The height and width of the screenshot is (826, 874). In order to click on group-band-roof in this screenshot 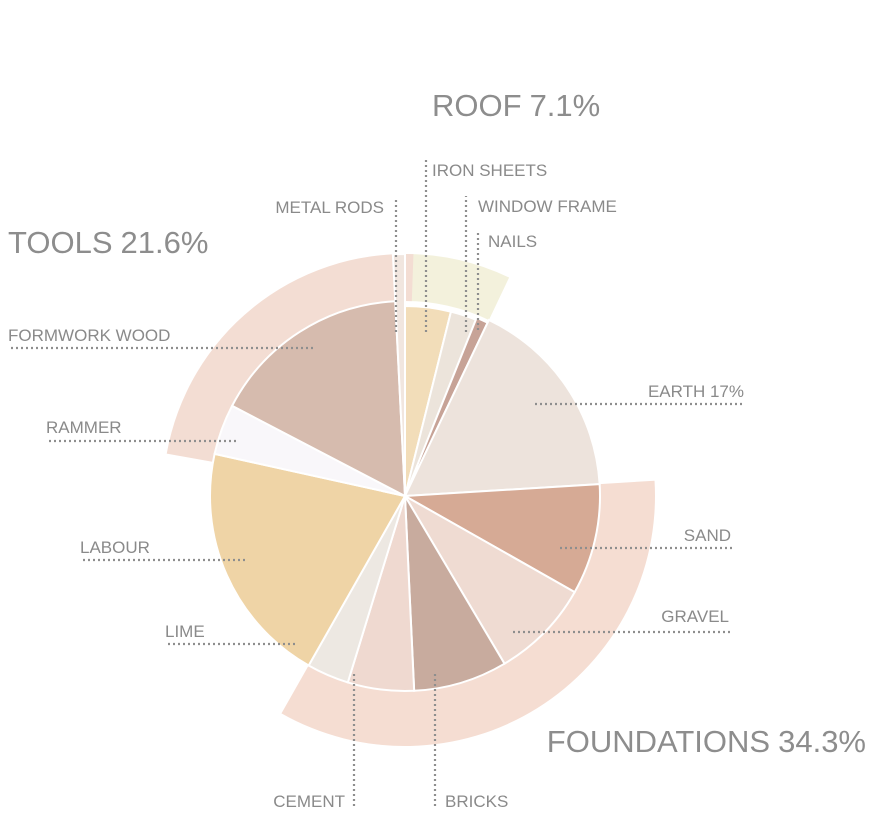, I will do `click(457, 286)`.